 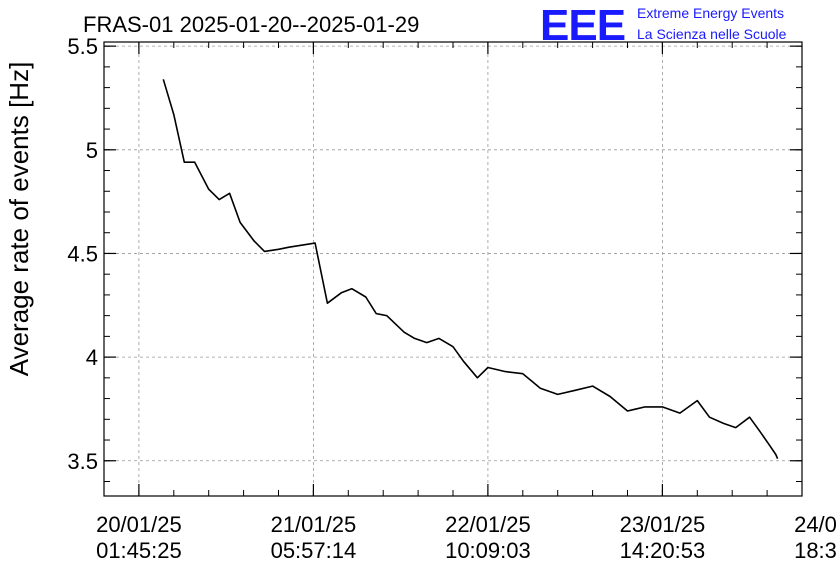 I want to click on logo-line2: La Scienza nelle Scuole, so click(x=712, y=34).